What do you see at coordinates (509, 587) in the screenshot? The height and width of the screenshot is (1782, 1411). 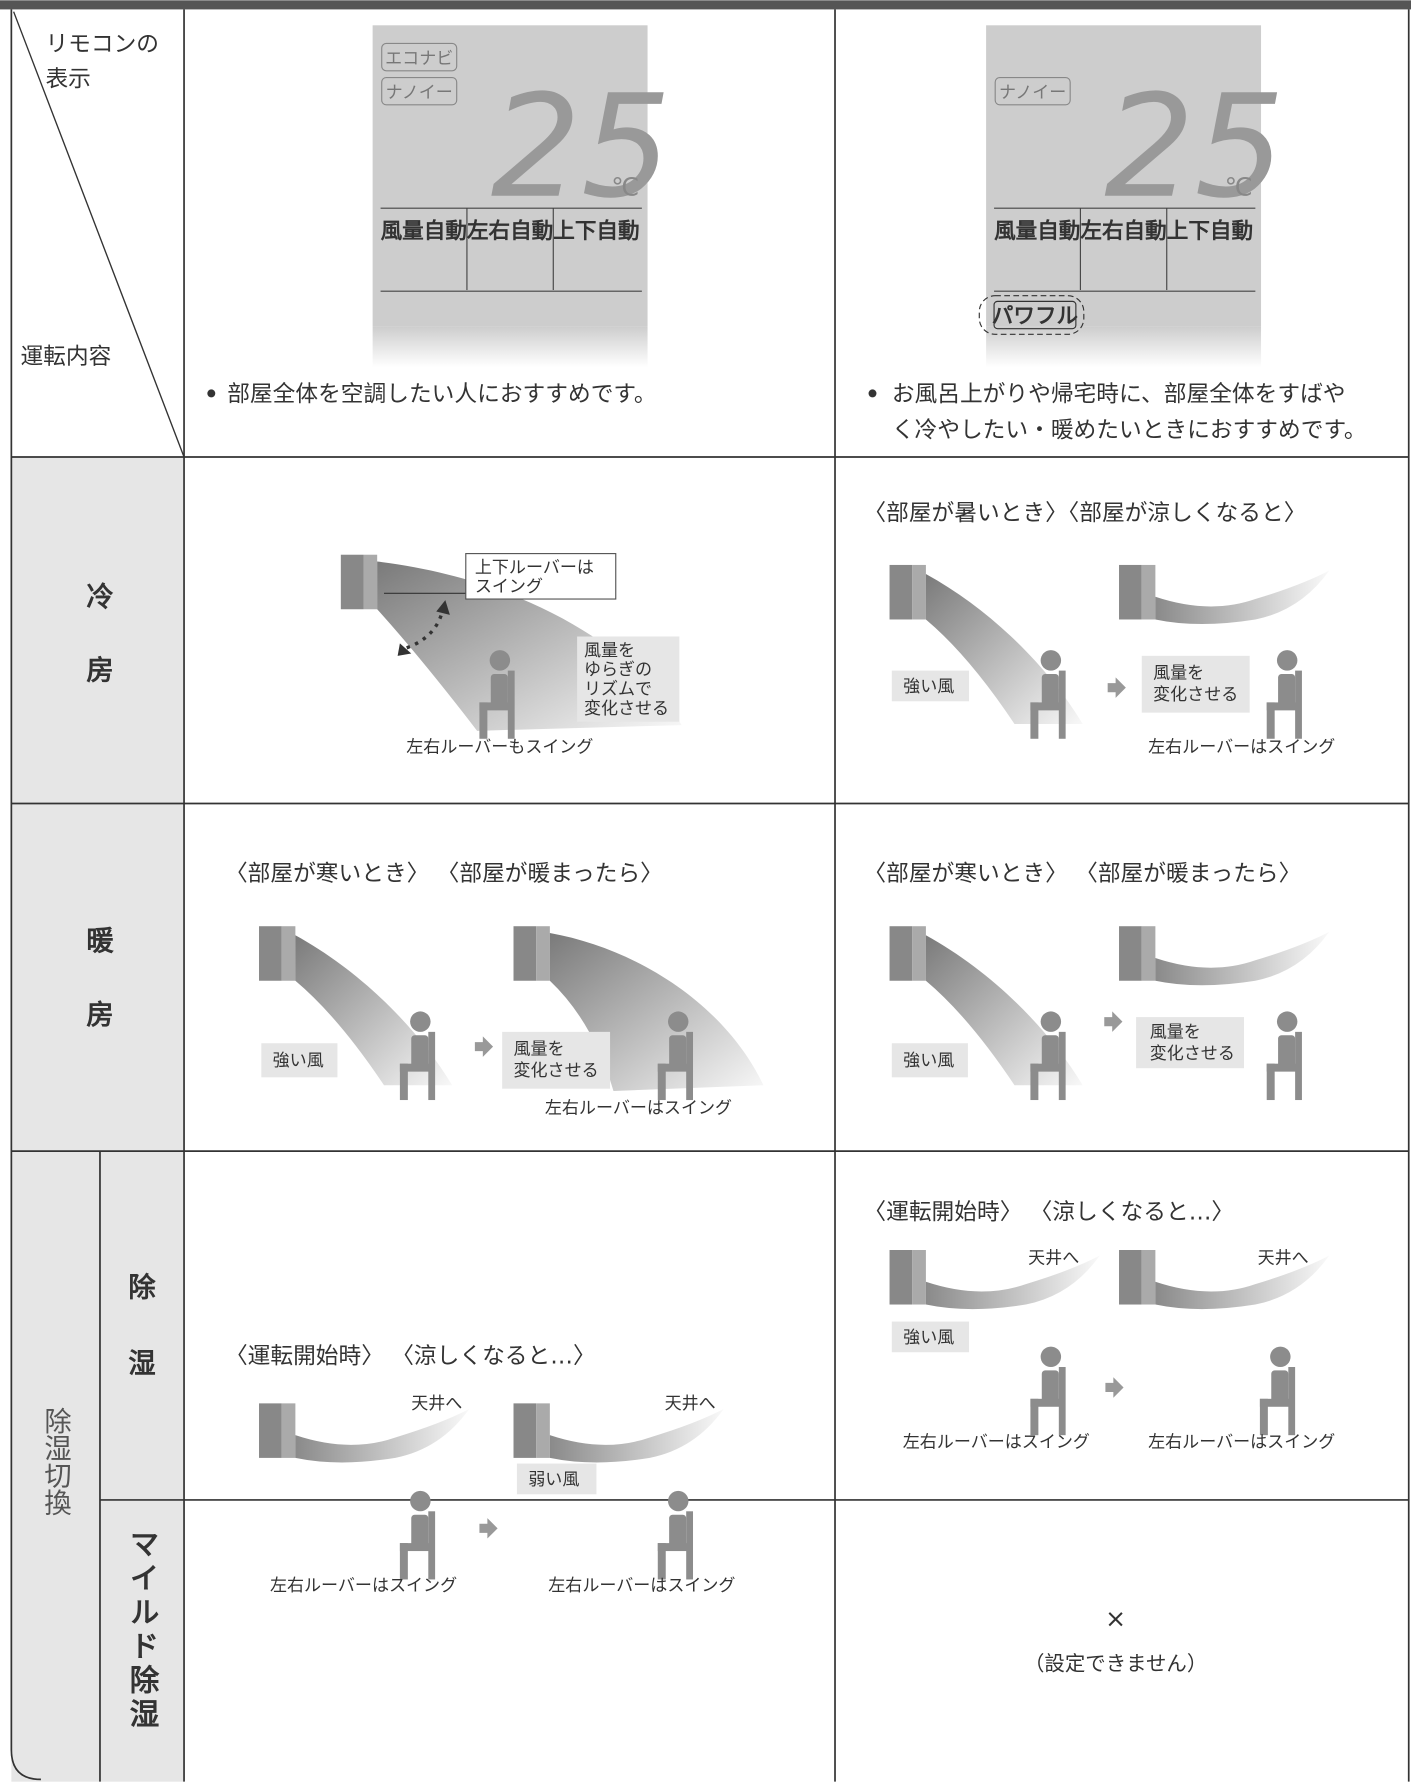 I see `label: スイング` at bounding box center [509, 587].